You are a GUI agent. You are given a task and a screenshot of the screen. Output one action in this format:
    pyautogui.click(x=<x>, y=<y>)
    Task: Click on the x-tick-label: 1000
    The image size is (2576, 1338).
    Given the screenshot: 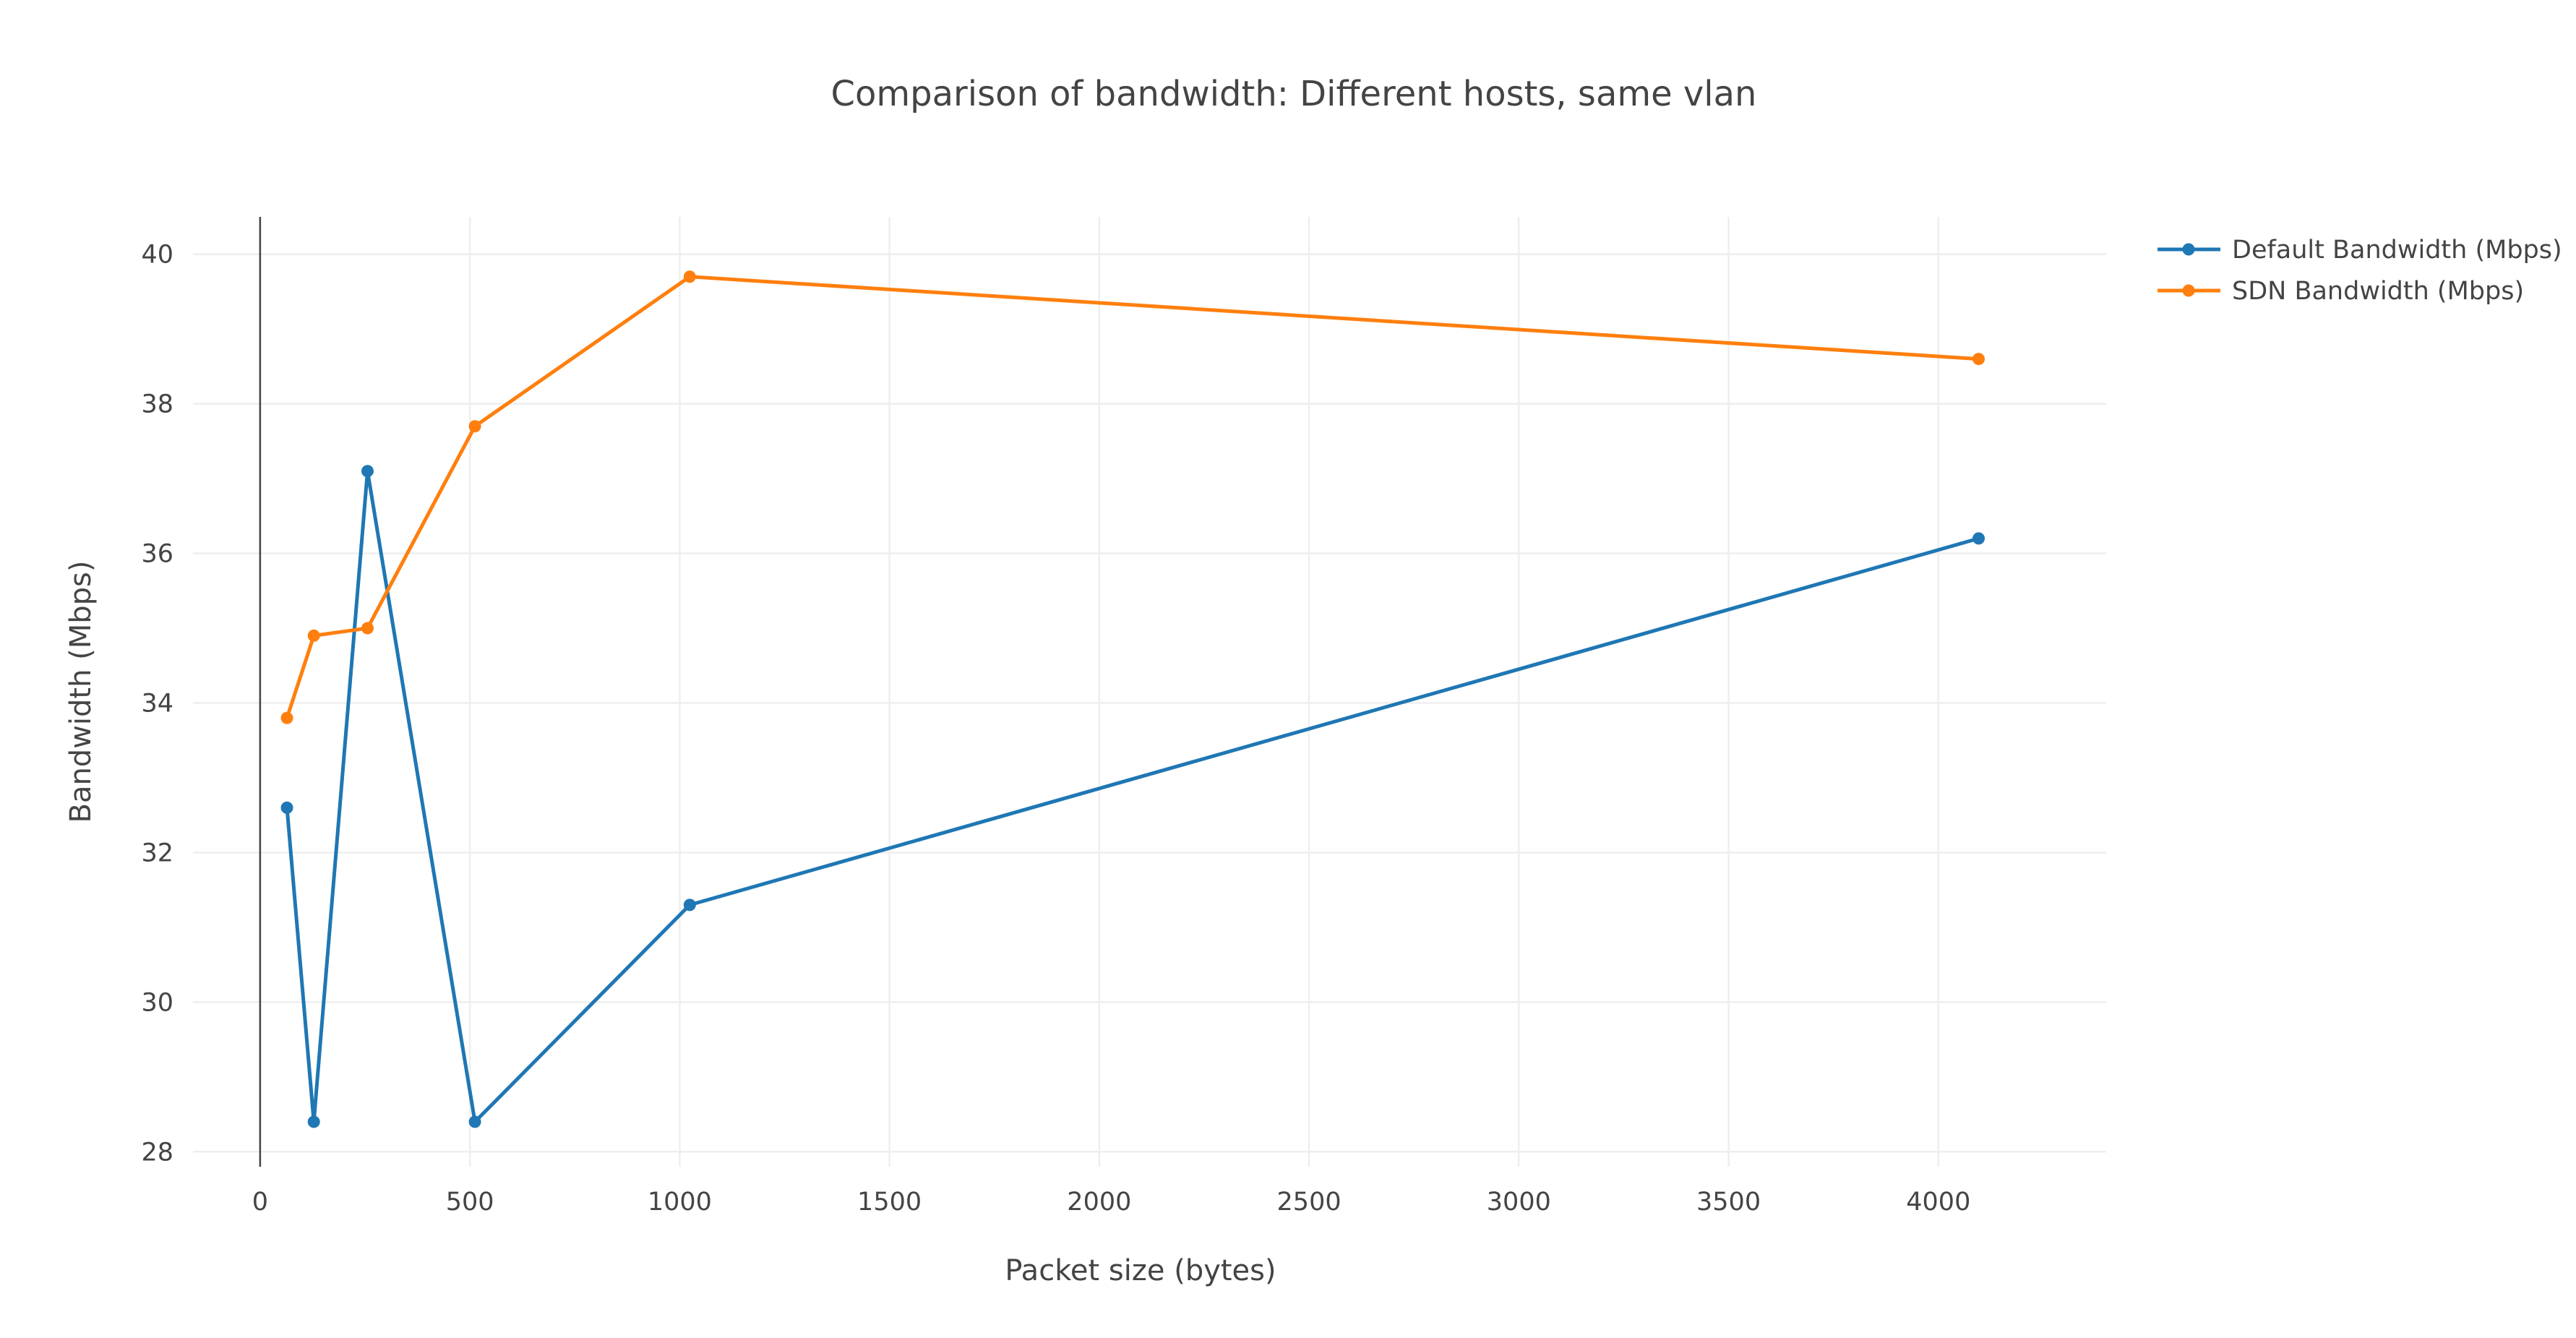 What is the action you would take?
    pyautogui.click(x=680, y=1202)
    